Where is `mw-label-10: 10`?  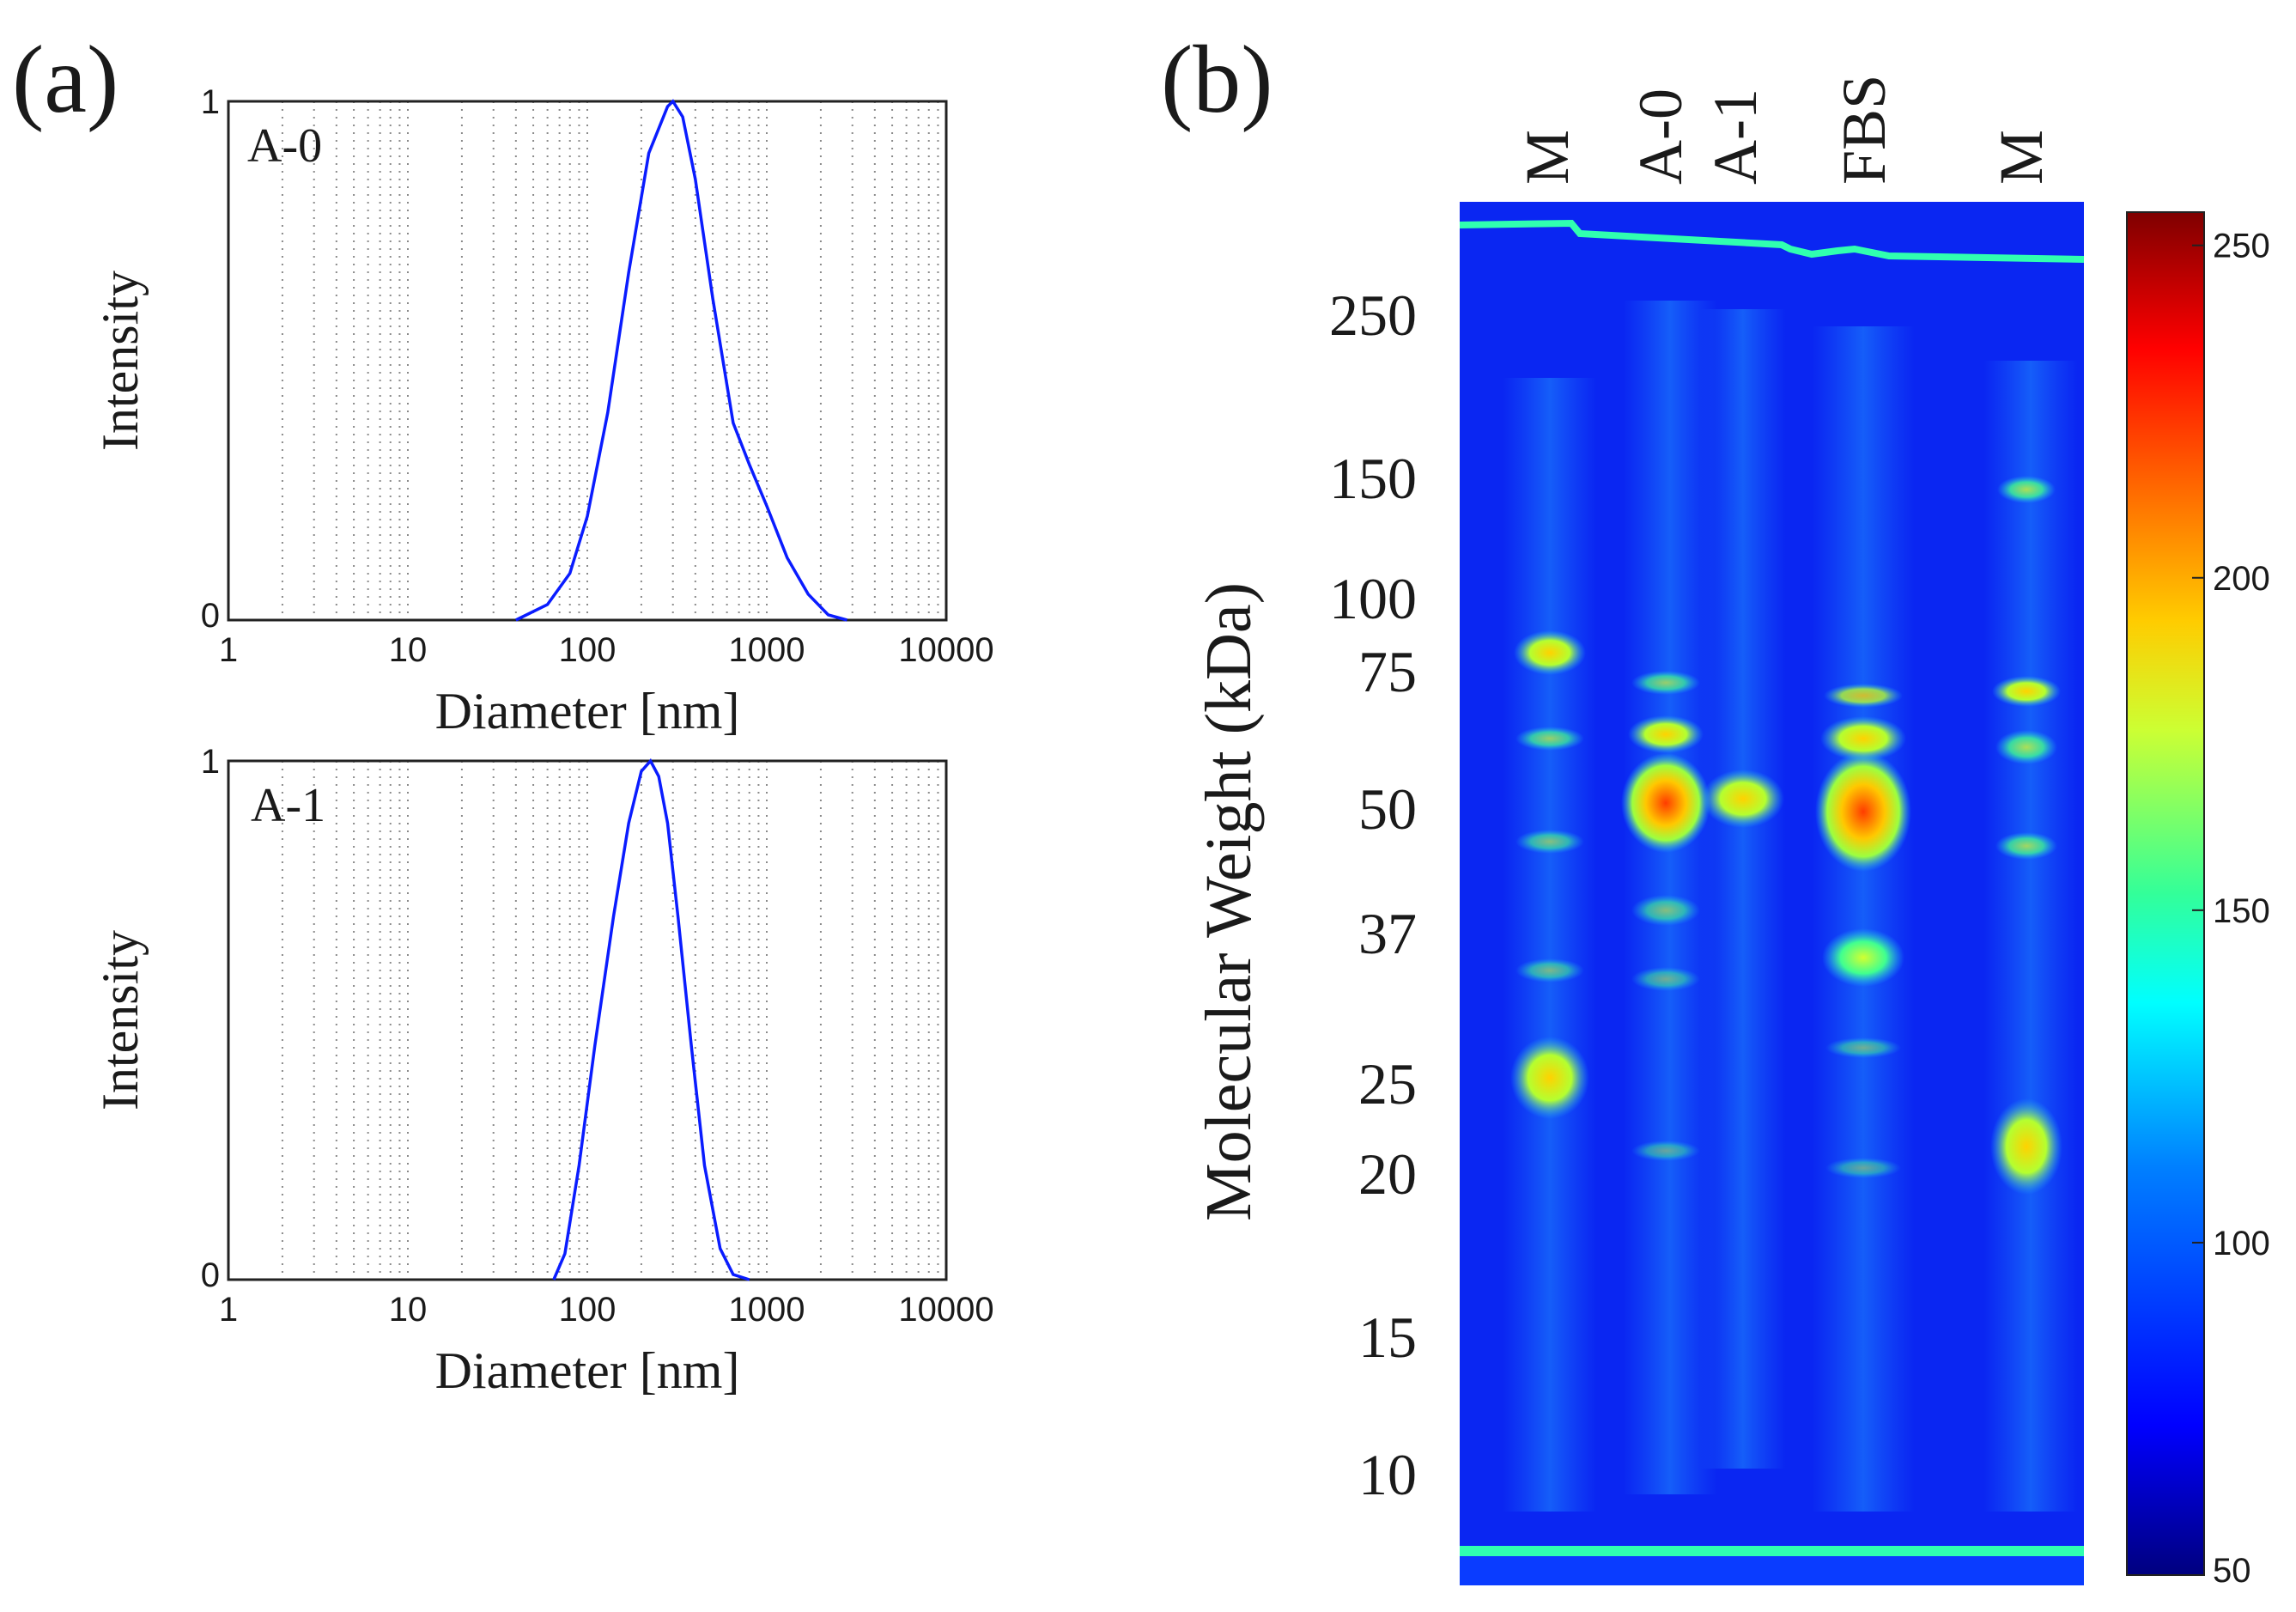
mw-label-10: 10 is located at coordinates (1387, 1474).